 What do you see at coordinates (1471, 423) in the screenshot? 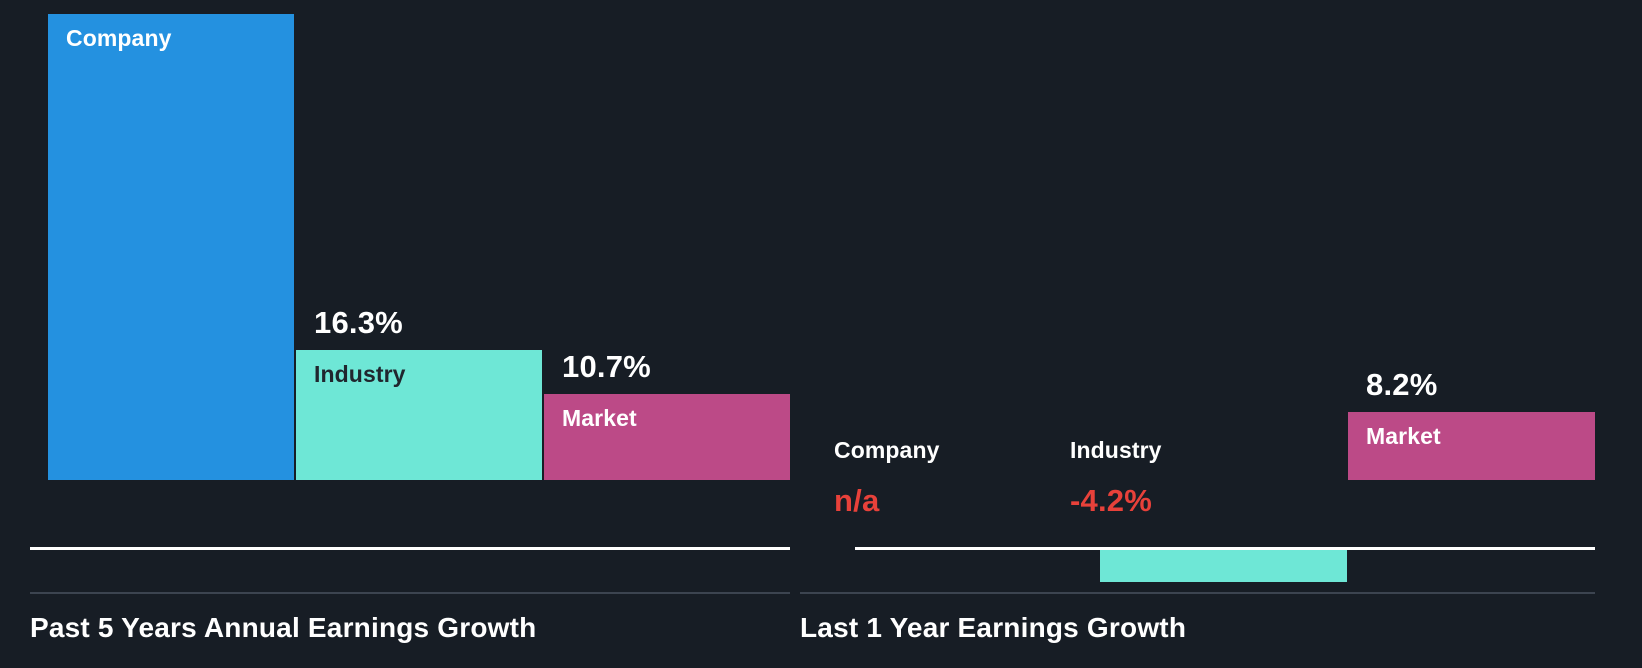
I see `bar-market: 8.2% Market` at bounding box center [1471, 423].